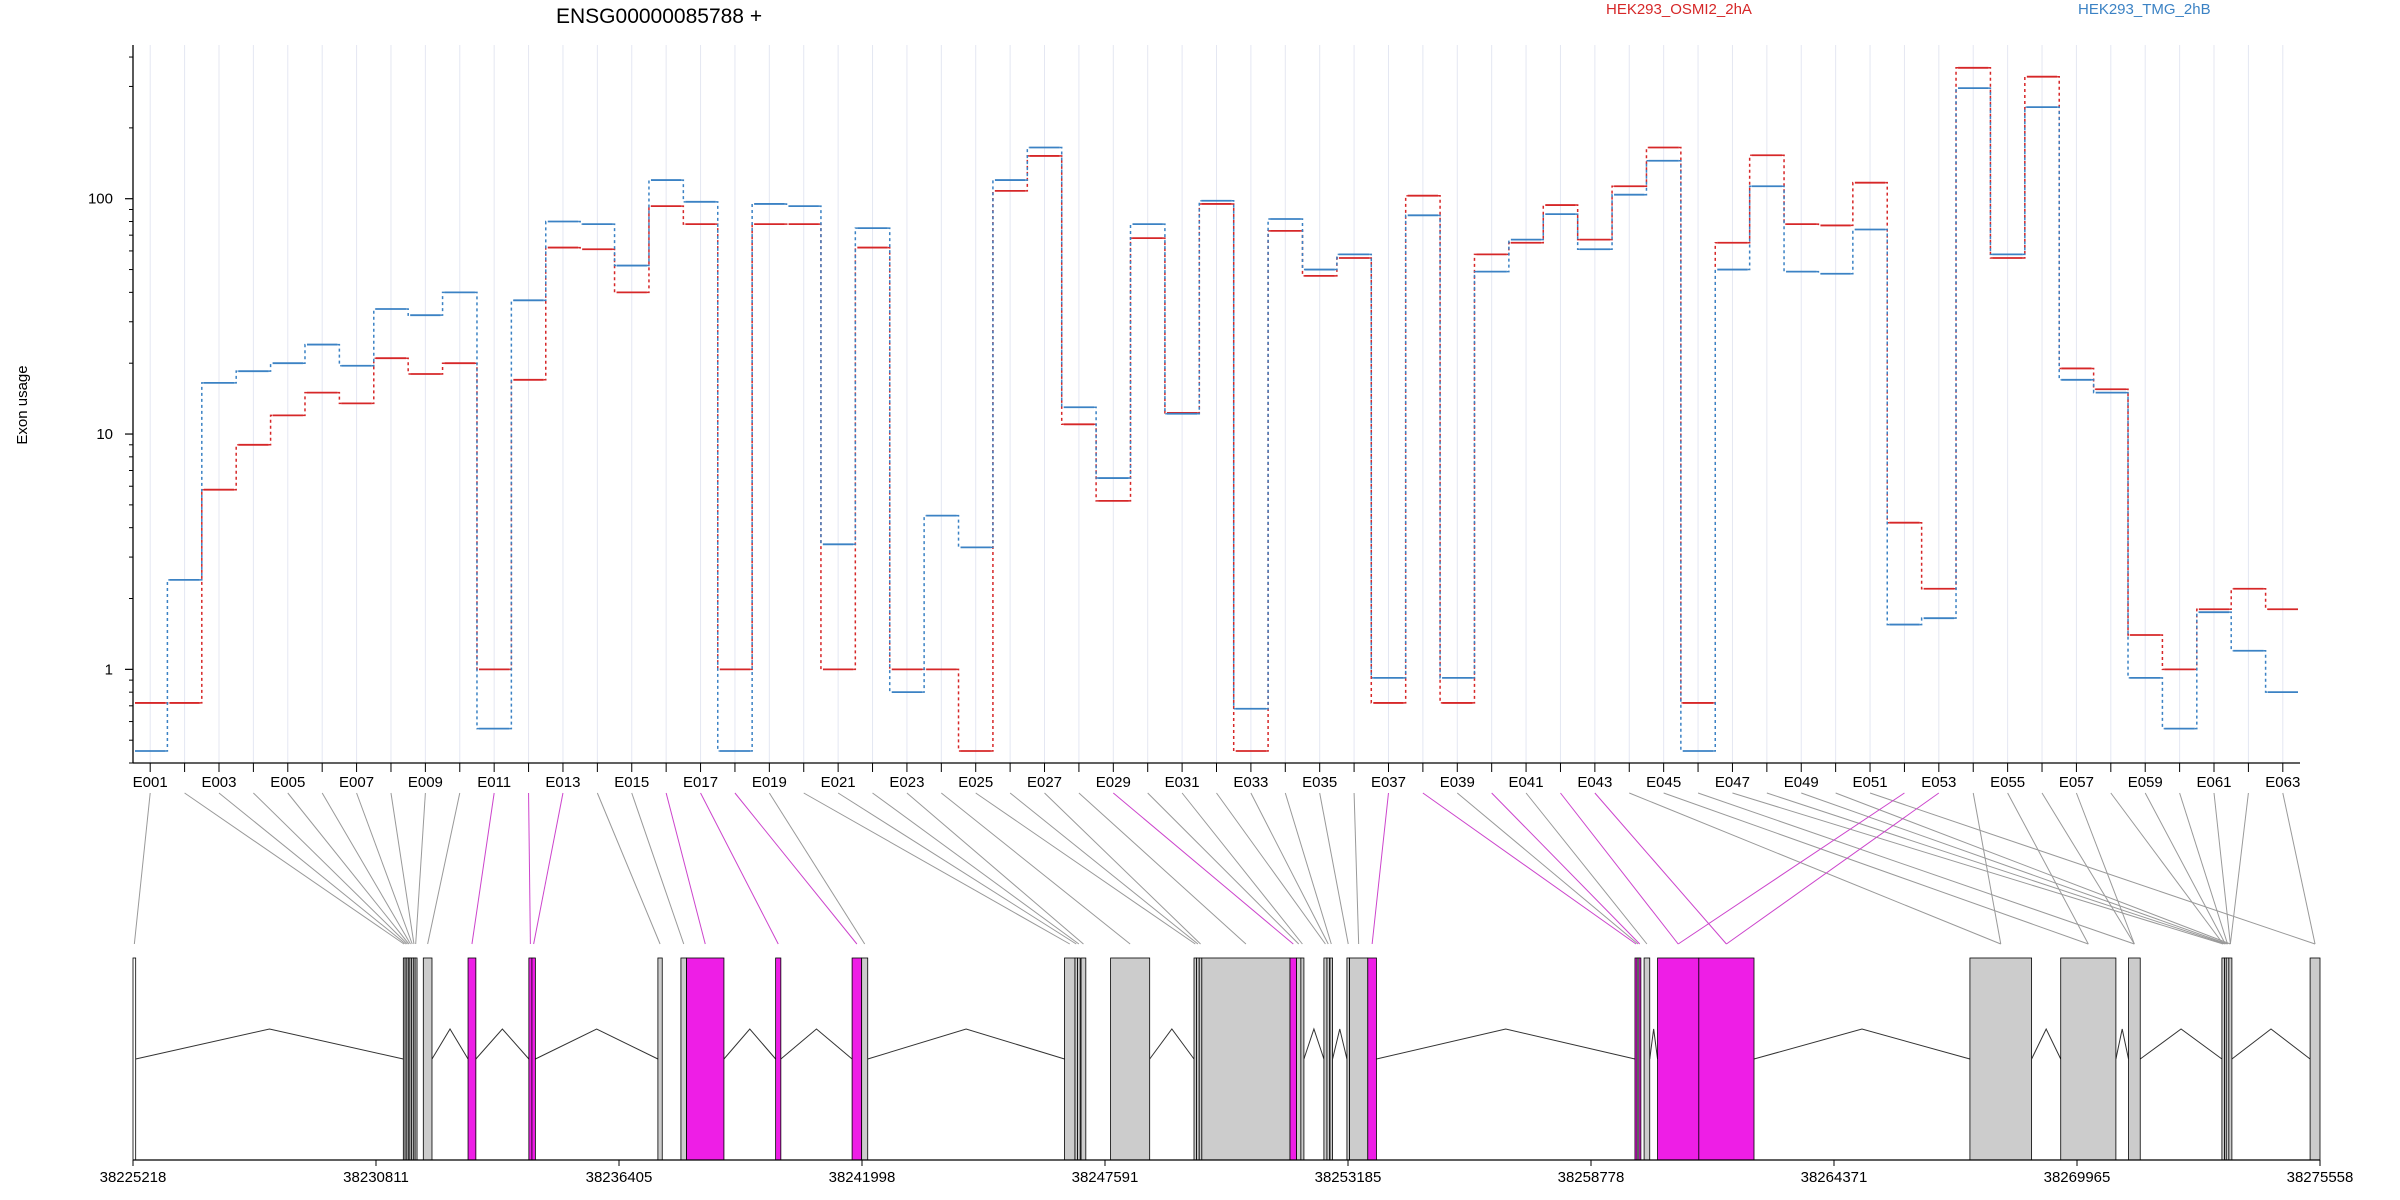  Describe the element at coordinates (1388, 782) in the screenshot. I see `x-tick-label-e037: E037` at that location.